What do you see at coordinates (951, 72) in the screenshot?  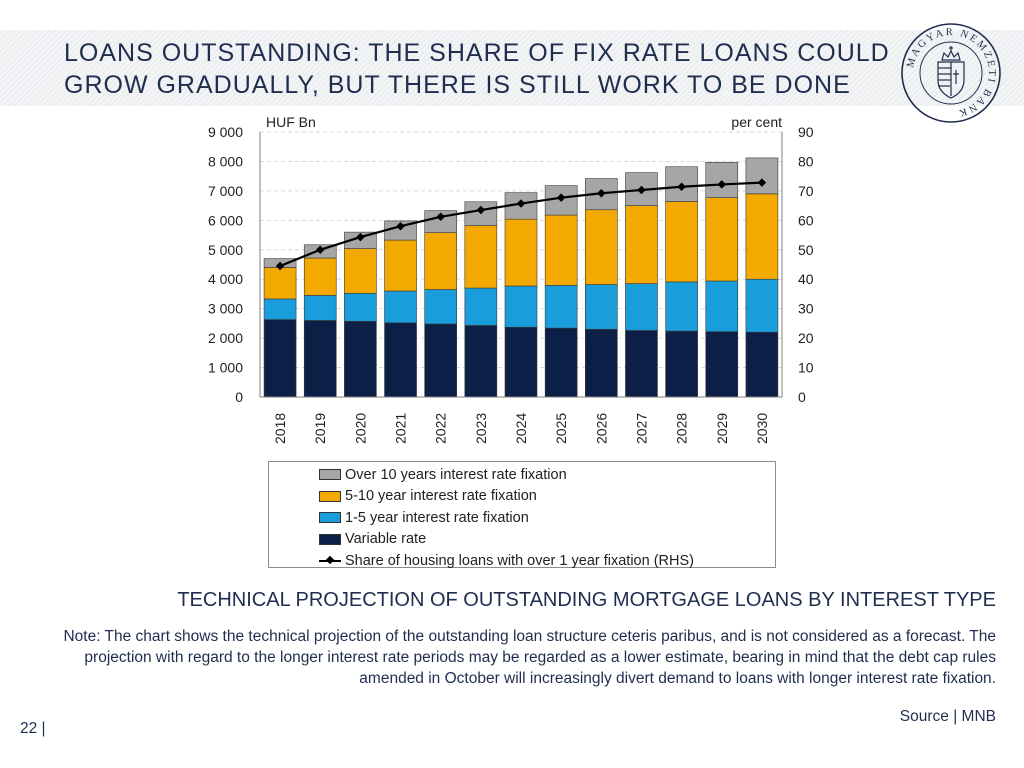 I see `coat-of-arms-icon` at bounding box center [951, 72].